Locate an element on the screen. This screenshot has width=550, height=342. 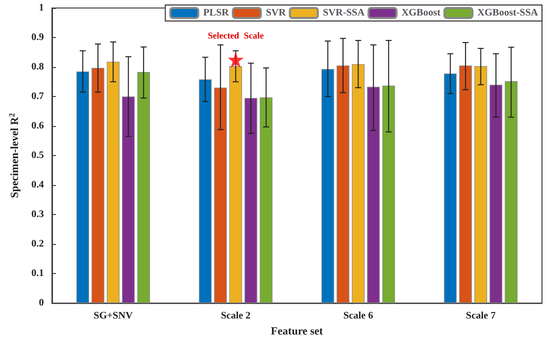
annotation: Selected Scale is located at coordinates (236, 35).